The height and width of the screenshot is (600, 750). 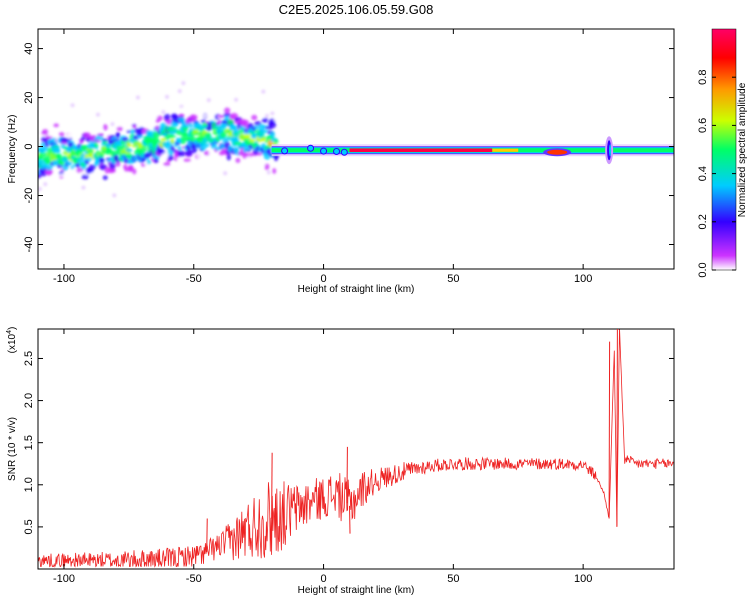 What do you see at coordinates (323, 279) in the screenshot?
I see `top-xtick-label: 0` at bounding box center [323, 279].